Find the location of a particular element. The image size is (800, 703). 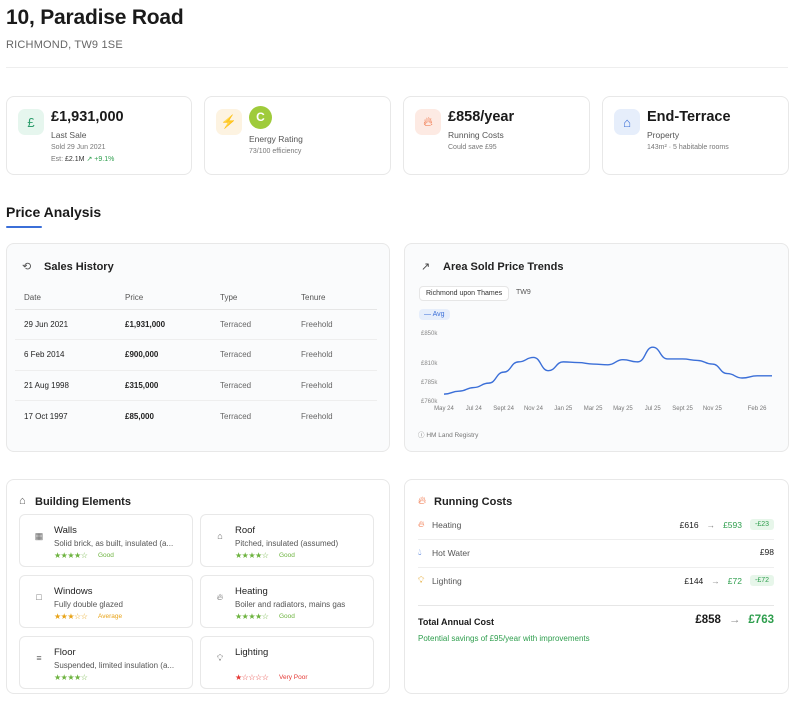

stat-value: £858/year is located at coordinates (481, 117).